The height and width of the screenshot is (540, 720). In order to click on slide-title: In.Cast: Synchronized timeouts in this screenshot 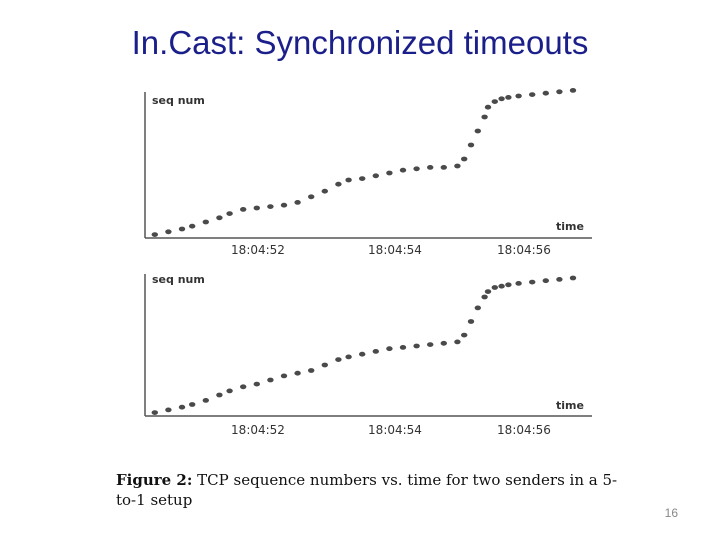, I will do `click(360, 42)`.